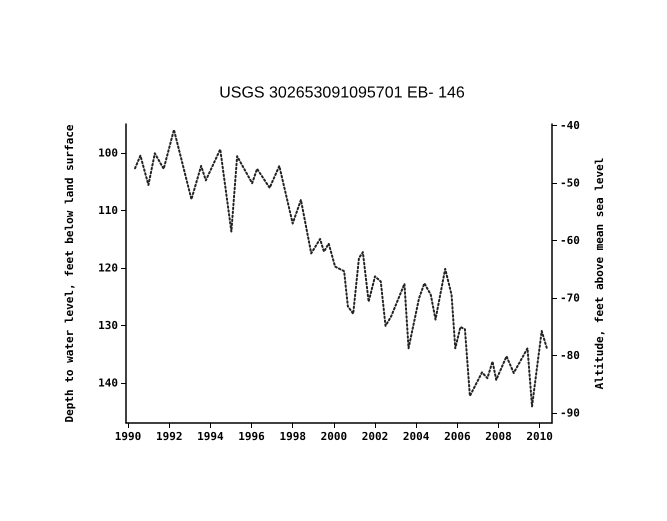  What do you see at coordinates (570, 298) in the screenshot?
I see `y2-tick-label: -70` at bounding box center [570, 298].